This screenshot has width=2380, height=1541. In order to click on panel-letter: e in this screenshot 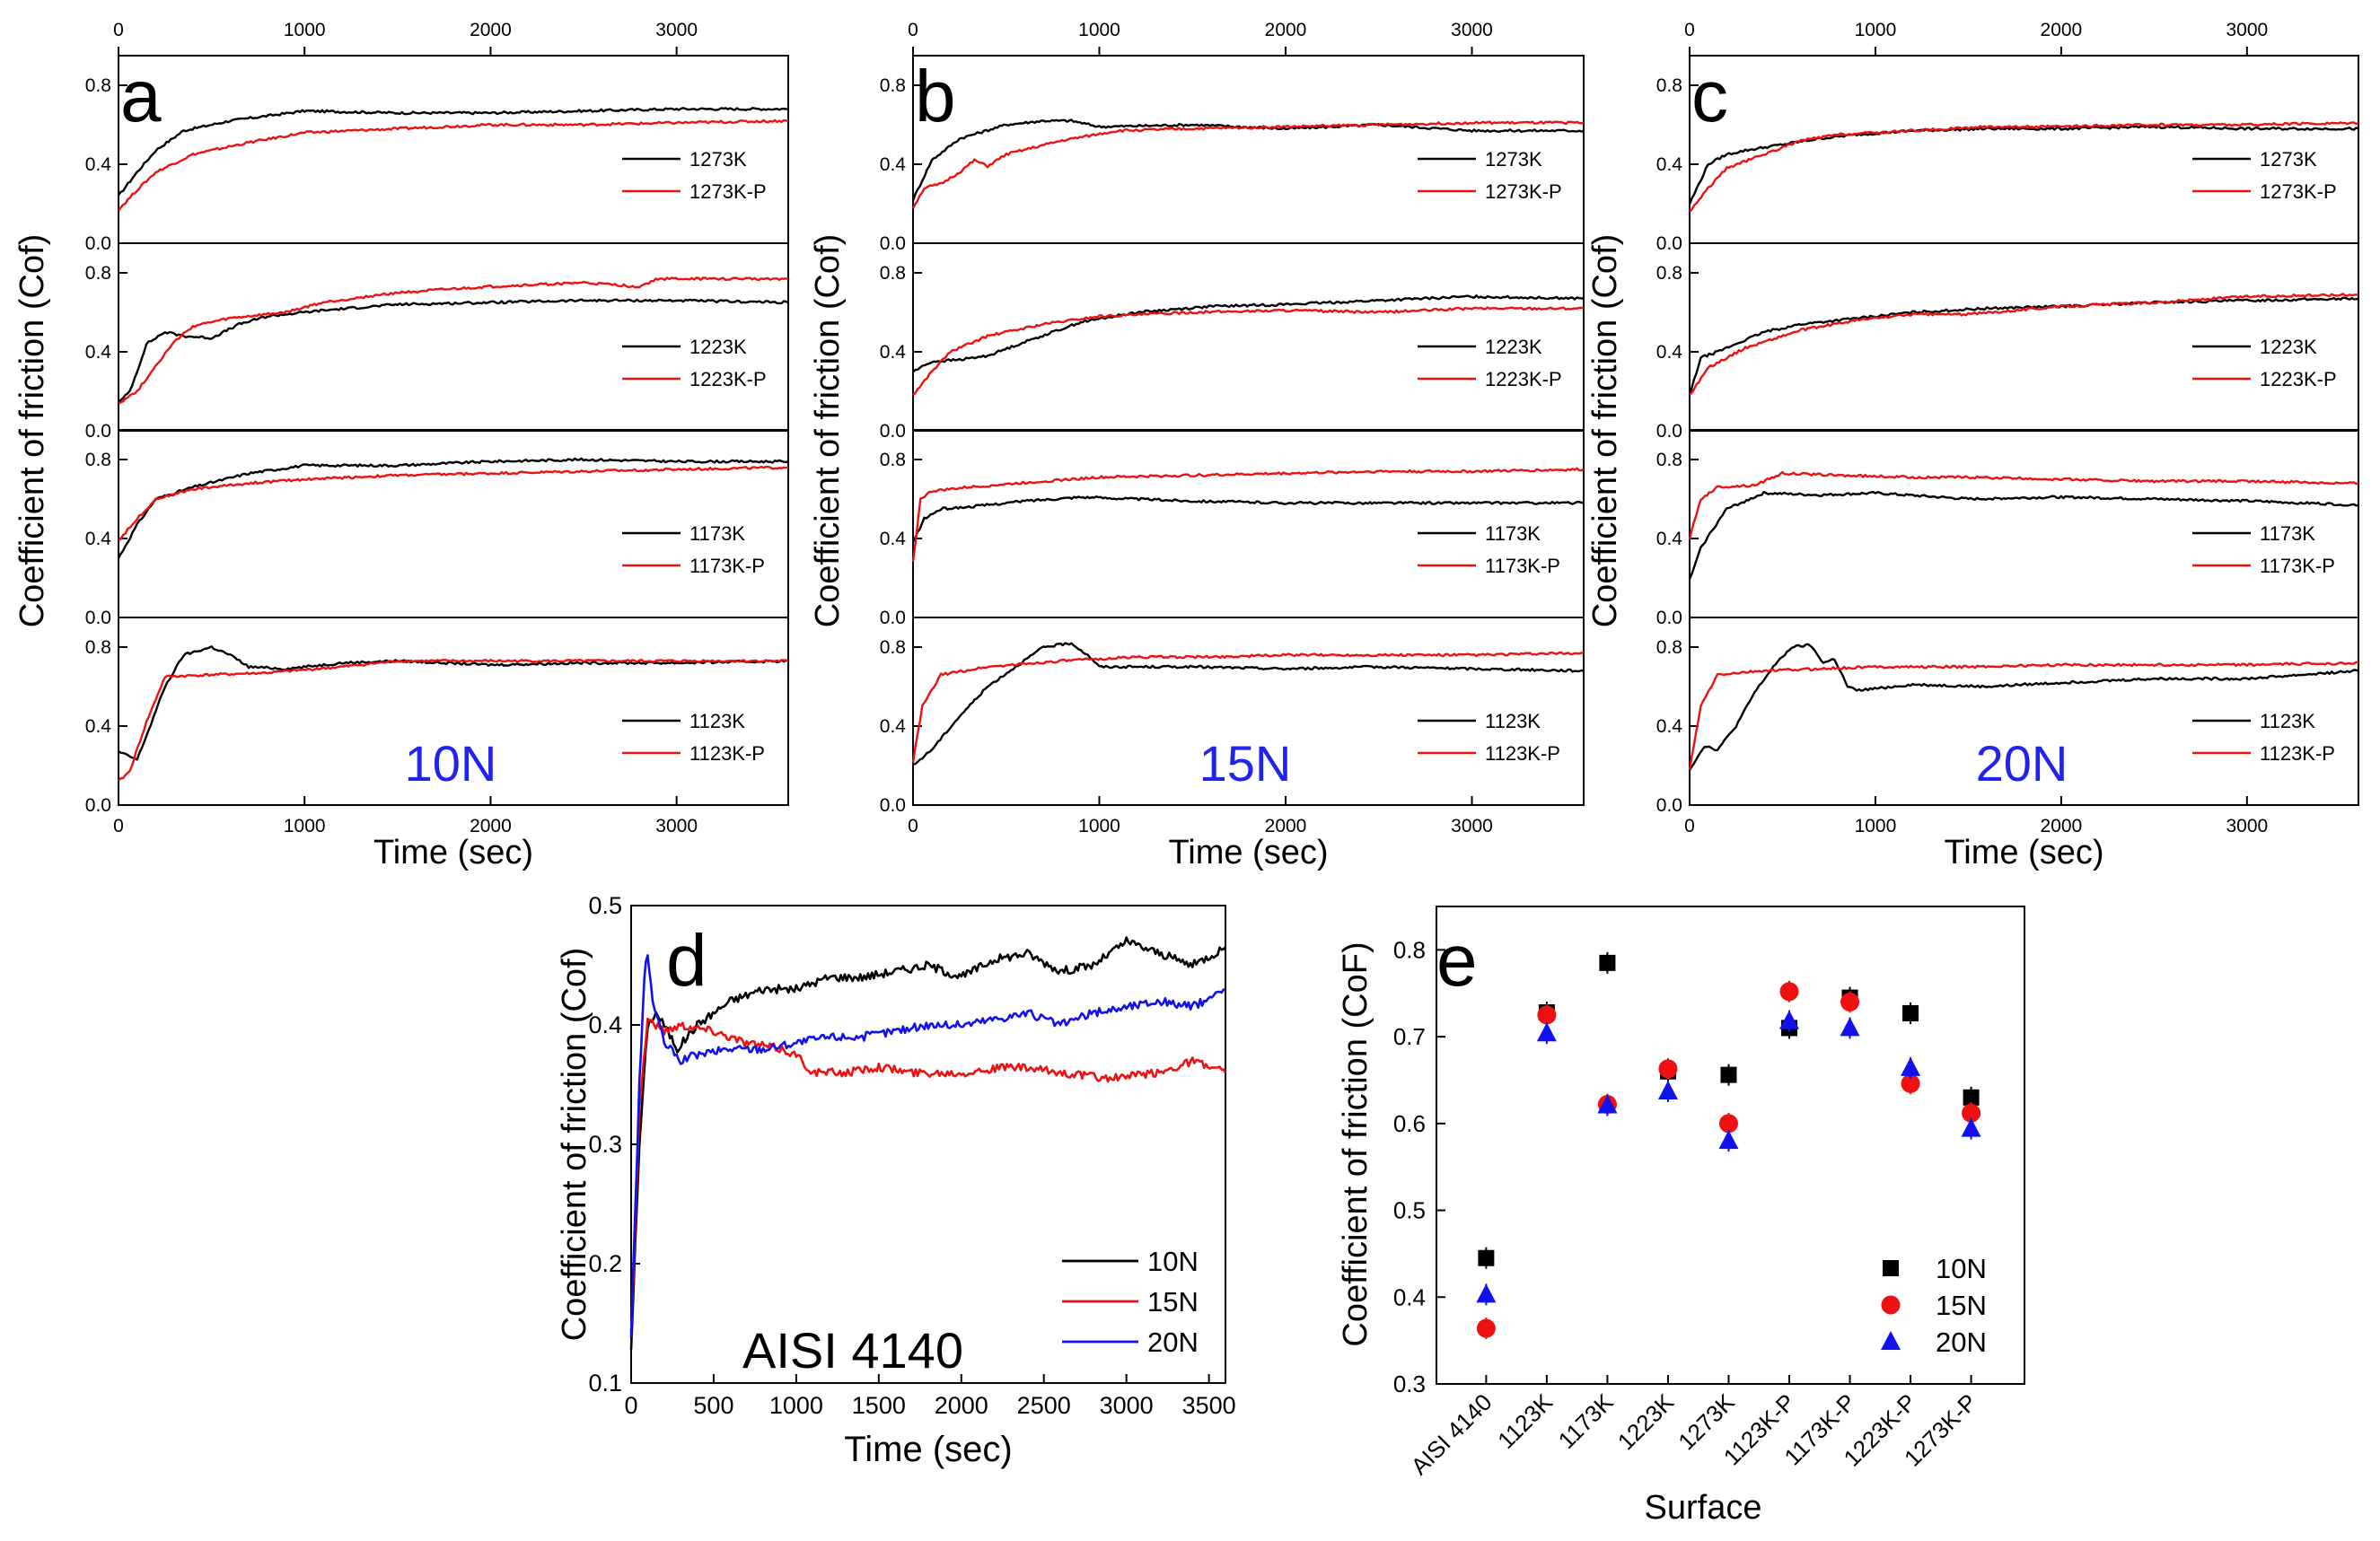, I will do `click(1457, 961)`.